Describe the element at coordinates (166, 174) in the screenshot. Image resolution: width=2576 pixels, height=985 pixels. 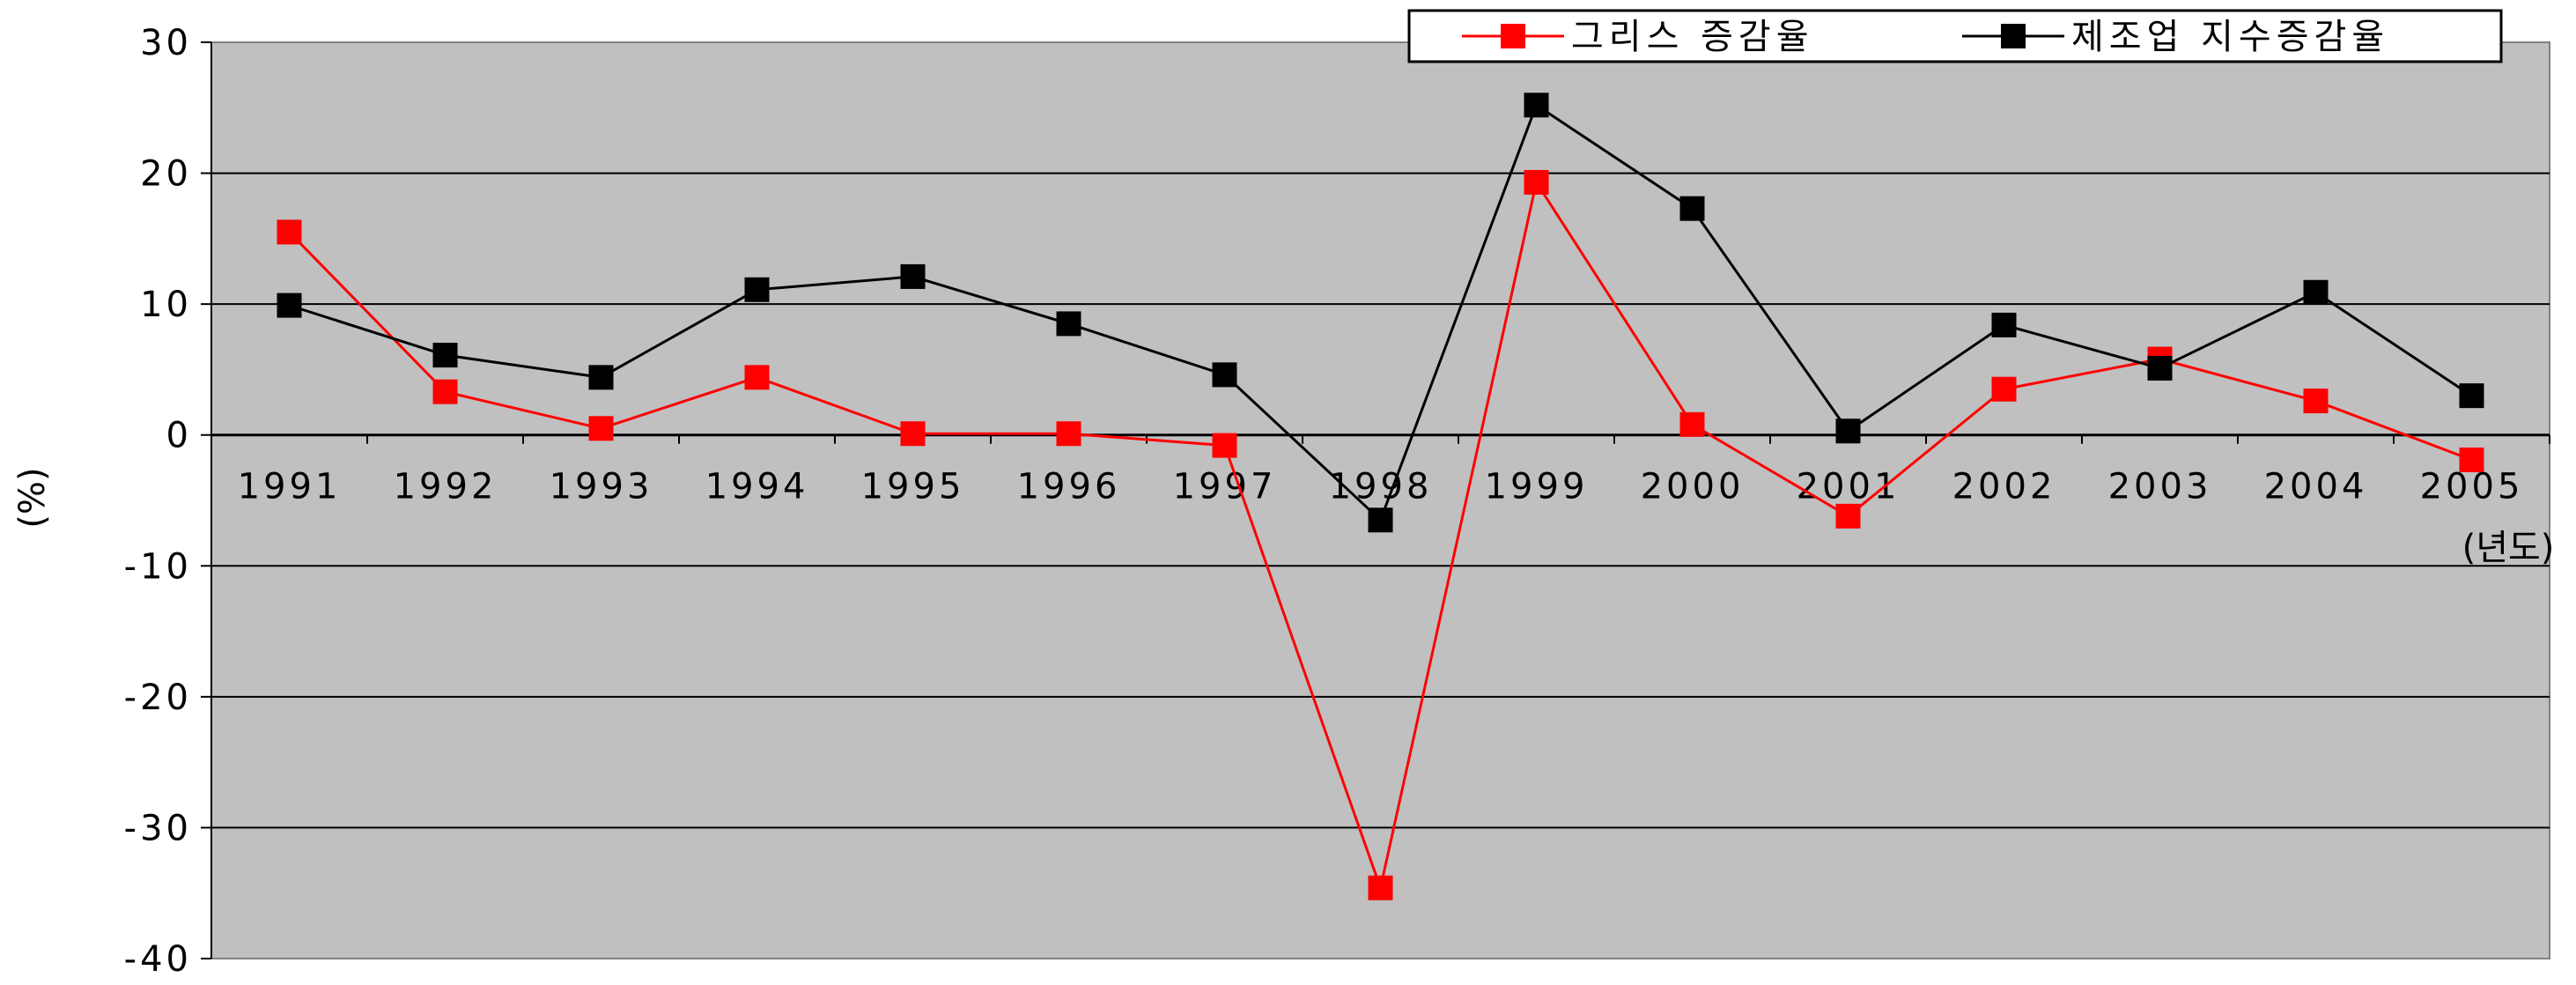
I see `y-tick-label: 20` at that location.